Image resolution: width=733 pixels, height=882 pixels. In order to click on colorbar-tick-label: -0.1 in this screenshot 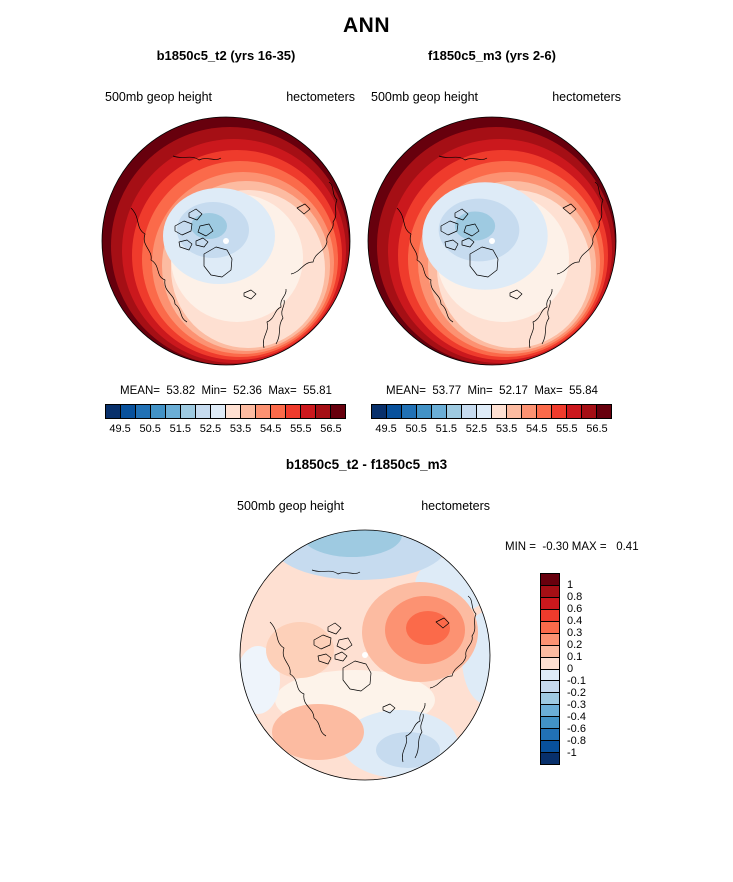, I will do `click(576, 681)`.